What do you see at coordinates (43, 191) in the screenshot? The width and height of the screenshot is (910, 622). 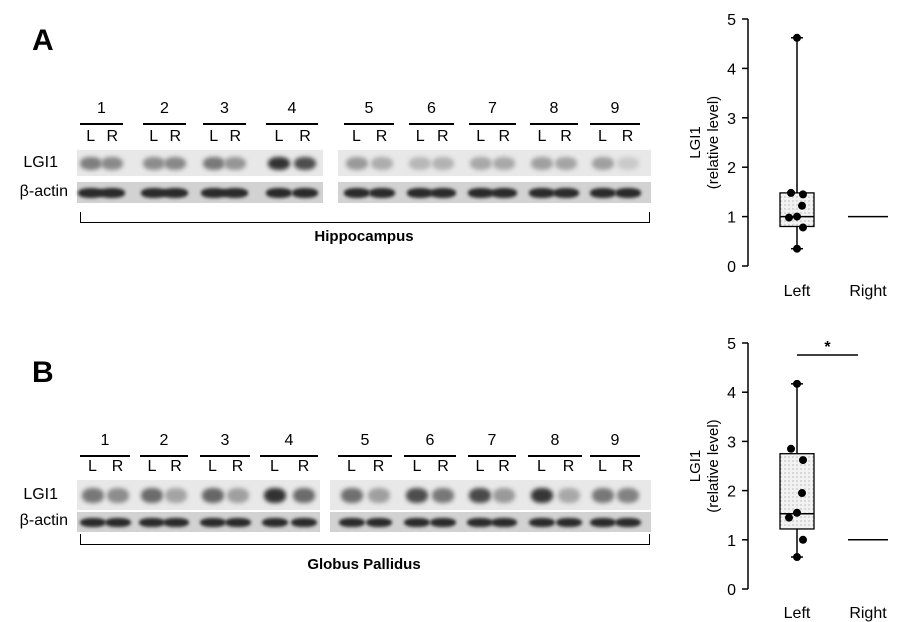 I see `beta-actin-label-a: β-actin` at bounding box center [43, 191].